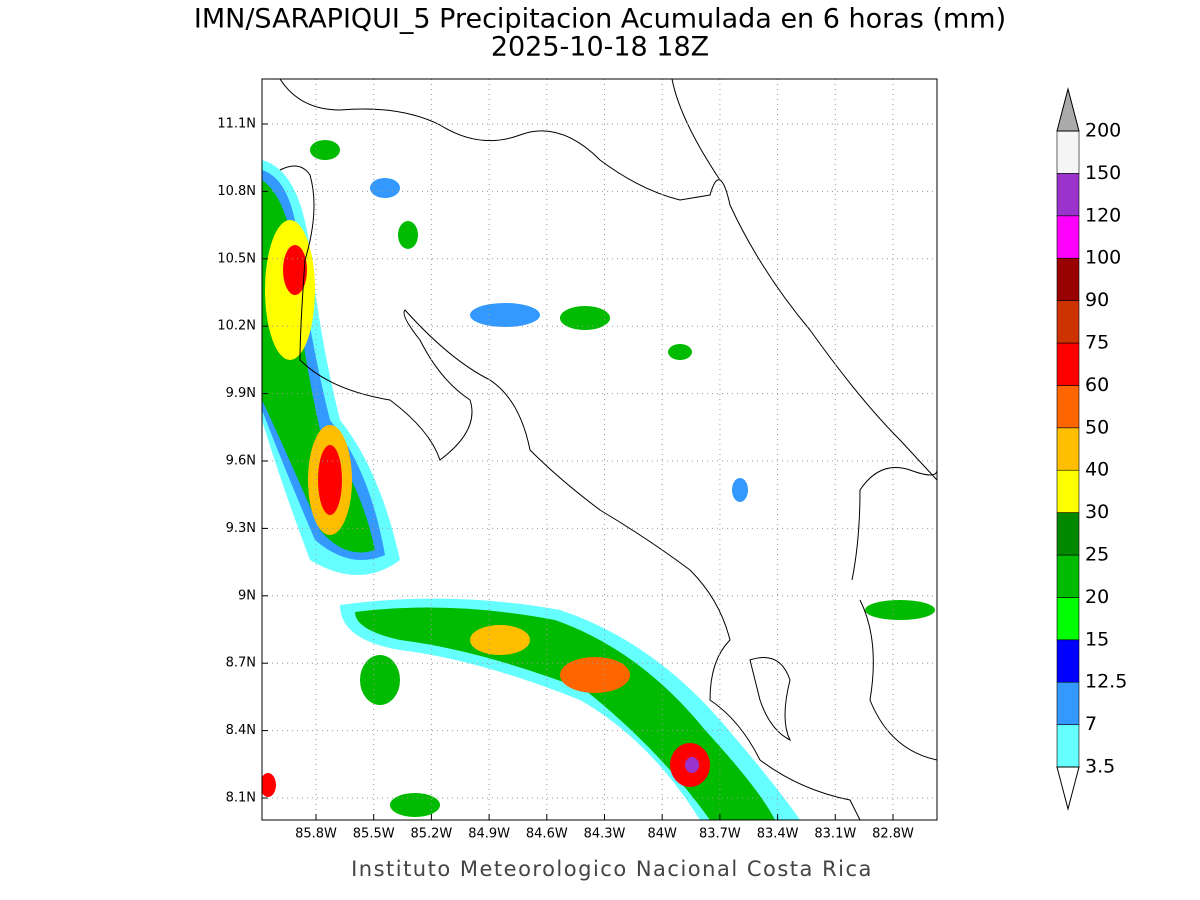 This screenshot has height=900, width=1200. Describe the element at coordinates (605, 834) in the screenshot. I see `lon-label: 84.3W` at that location.